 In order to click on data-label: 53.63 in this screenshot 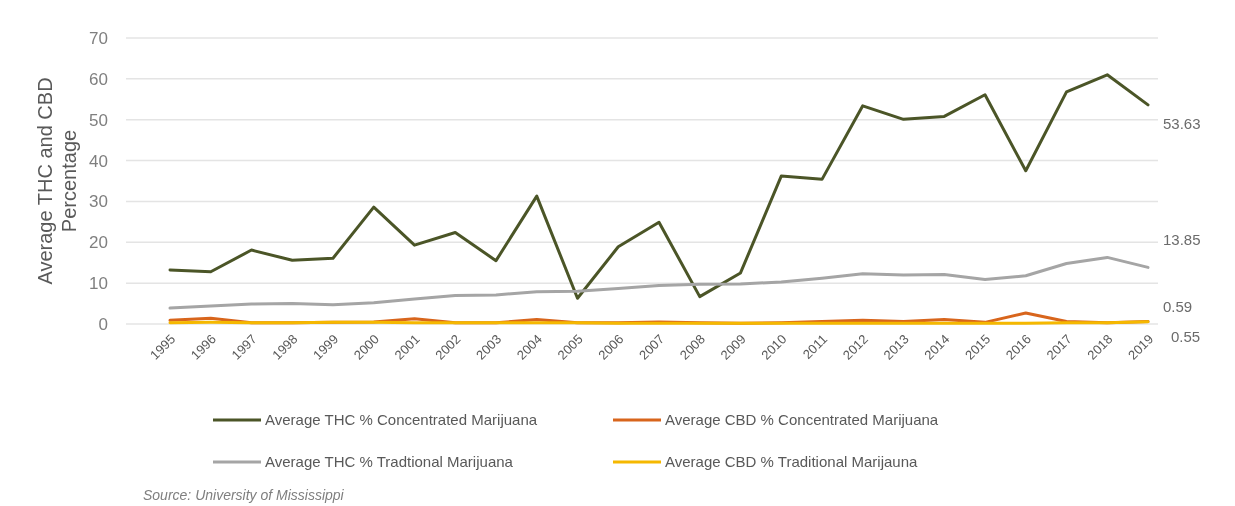, I will do `click(1182, 123)`.